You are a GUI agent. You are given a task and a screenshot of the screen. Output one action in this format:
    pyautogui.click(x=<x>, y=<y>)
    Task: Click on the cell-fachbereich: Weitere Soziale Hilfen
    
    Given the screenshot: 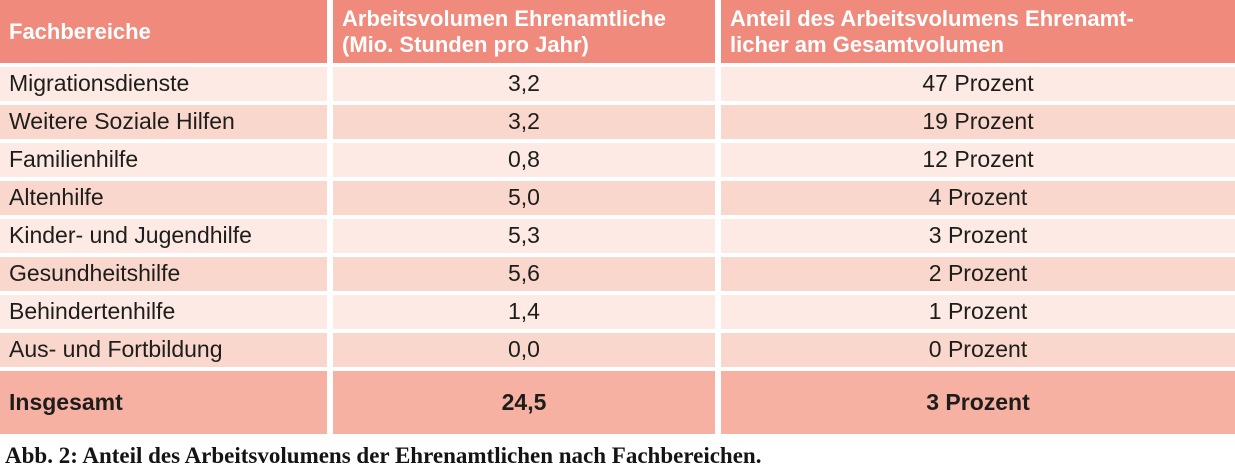 What is the action you would take?
    pyautogui.click(x=163, y=122)
    